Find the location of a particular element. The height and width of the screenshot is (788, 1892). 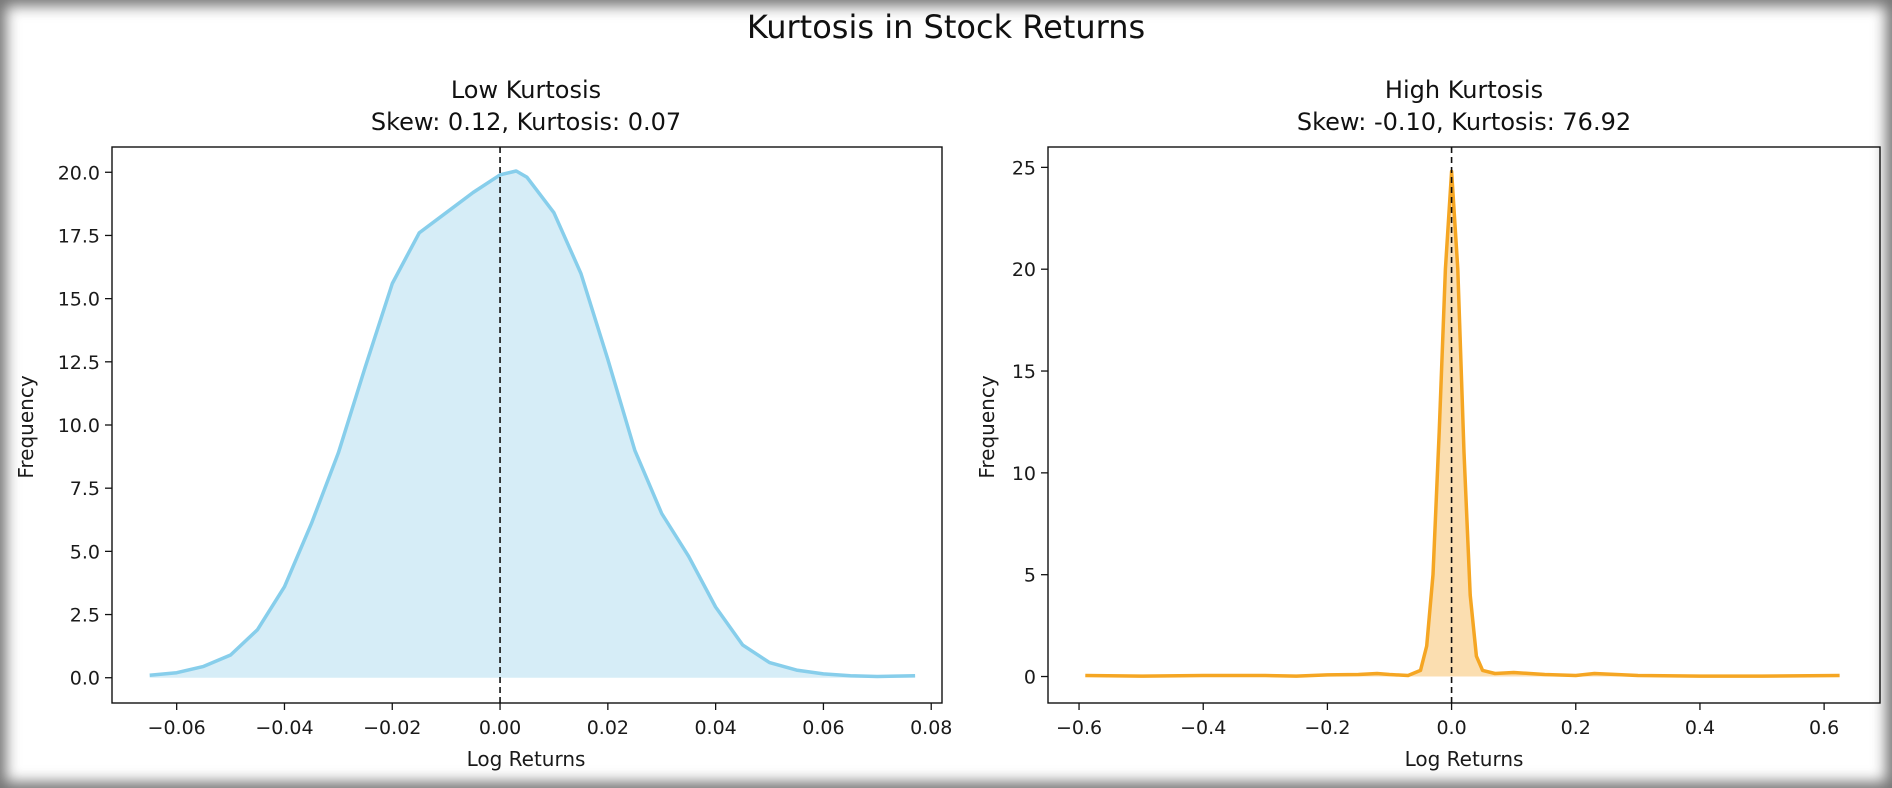

x-tick-label: −0.06 is located at coordinates (177, 728).